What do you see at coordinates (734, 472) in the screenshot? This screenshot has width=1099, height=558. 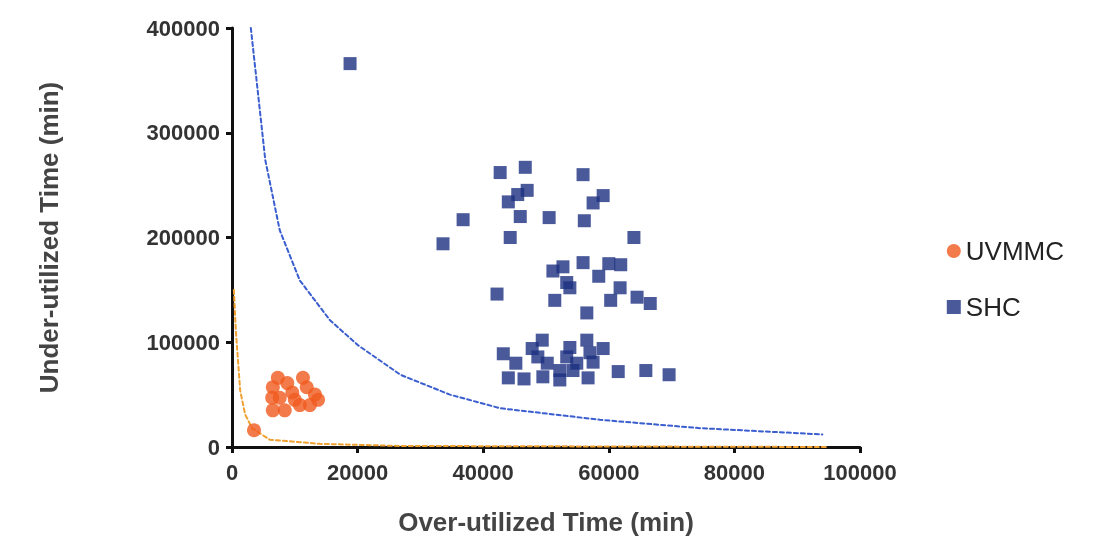 I see `x-tick-label: 80000` at bounding box center [734, 472].